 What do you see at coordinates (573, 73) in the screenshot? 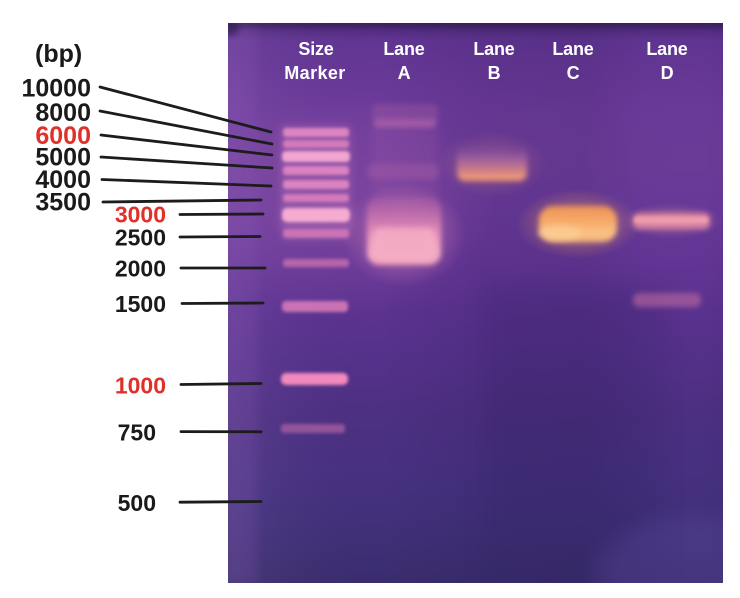
I see `svg-text: C` at bounding box center [573, 73].